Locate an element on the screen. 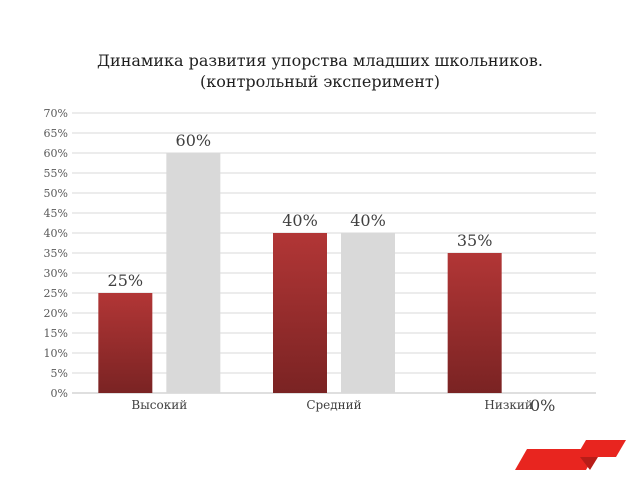 This screenshot has width=640, height=480. logo-shadow-triangle-icon is located at coordinates (589, 463).